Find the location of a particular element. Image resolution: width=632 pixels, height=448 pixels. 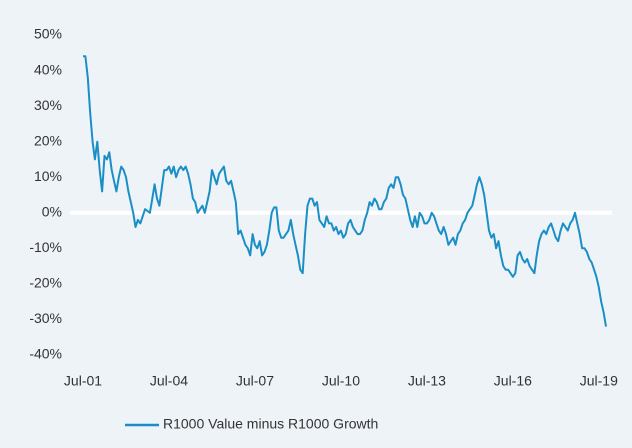

legend-label: R1000 Value minus R1000 Growth is located at coordinates (270, 424).